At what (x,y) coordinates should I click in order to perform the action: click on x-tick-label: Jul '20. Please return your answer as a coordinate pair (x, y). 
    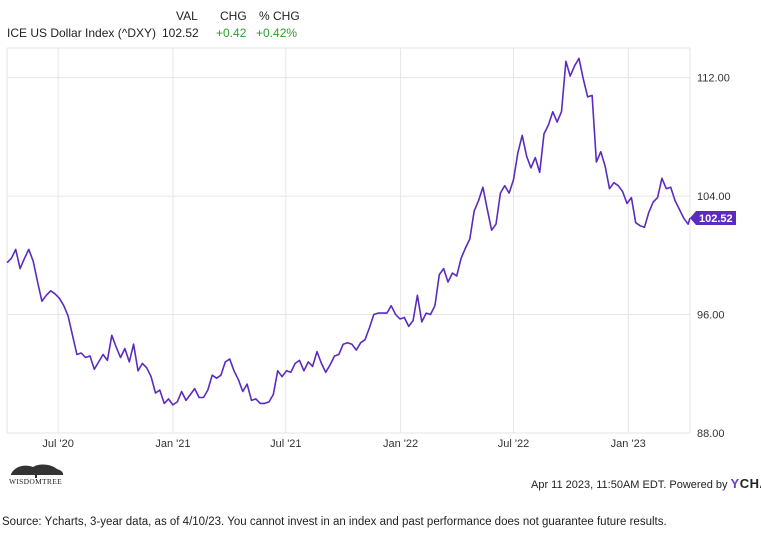
    Looking at the image, I should click on (57, 444).